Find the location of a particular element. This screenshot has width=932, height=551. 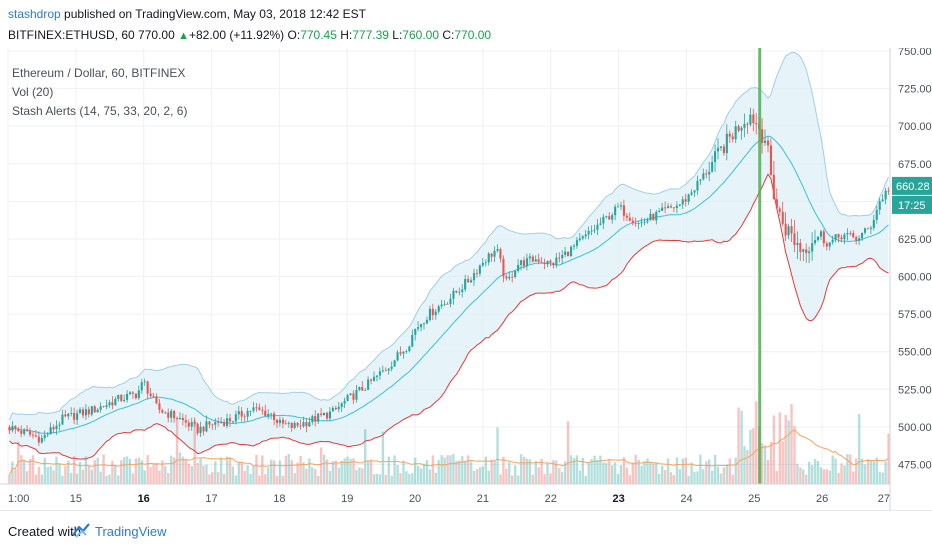

countdown-label: 17:25 is located at coordinates (912, 206).